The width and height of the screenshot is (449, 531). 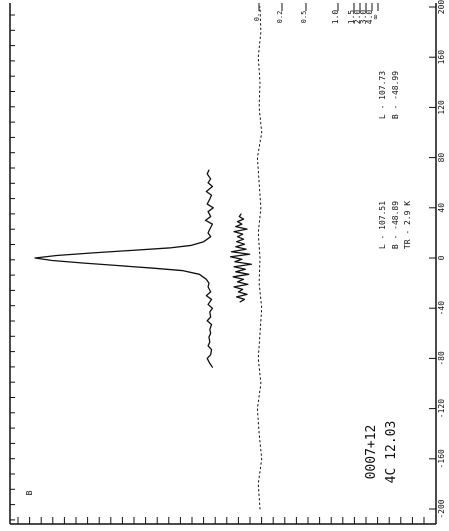 I want to click on temperature-label: TR - 2.9 K, so click(x=407, y=225).